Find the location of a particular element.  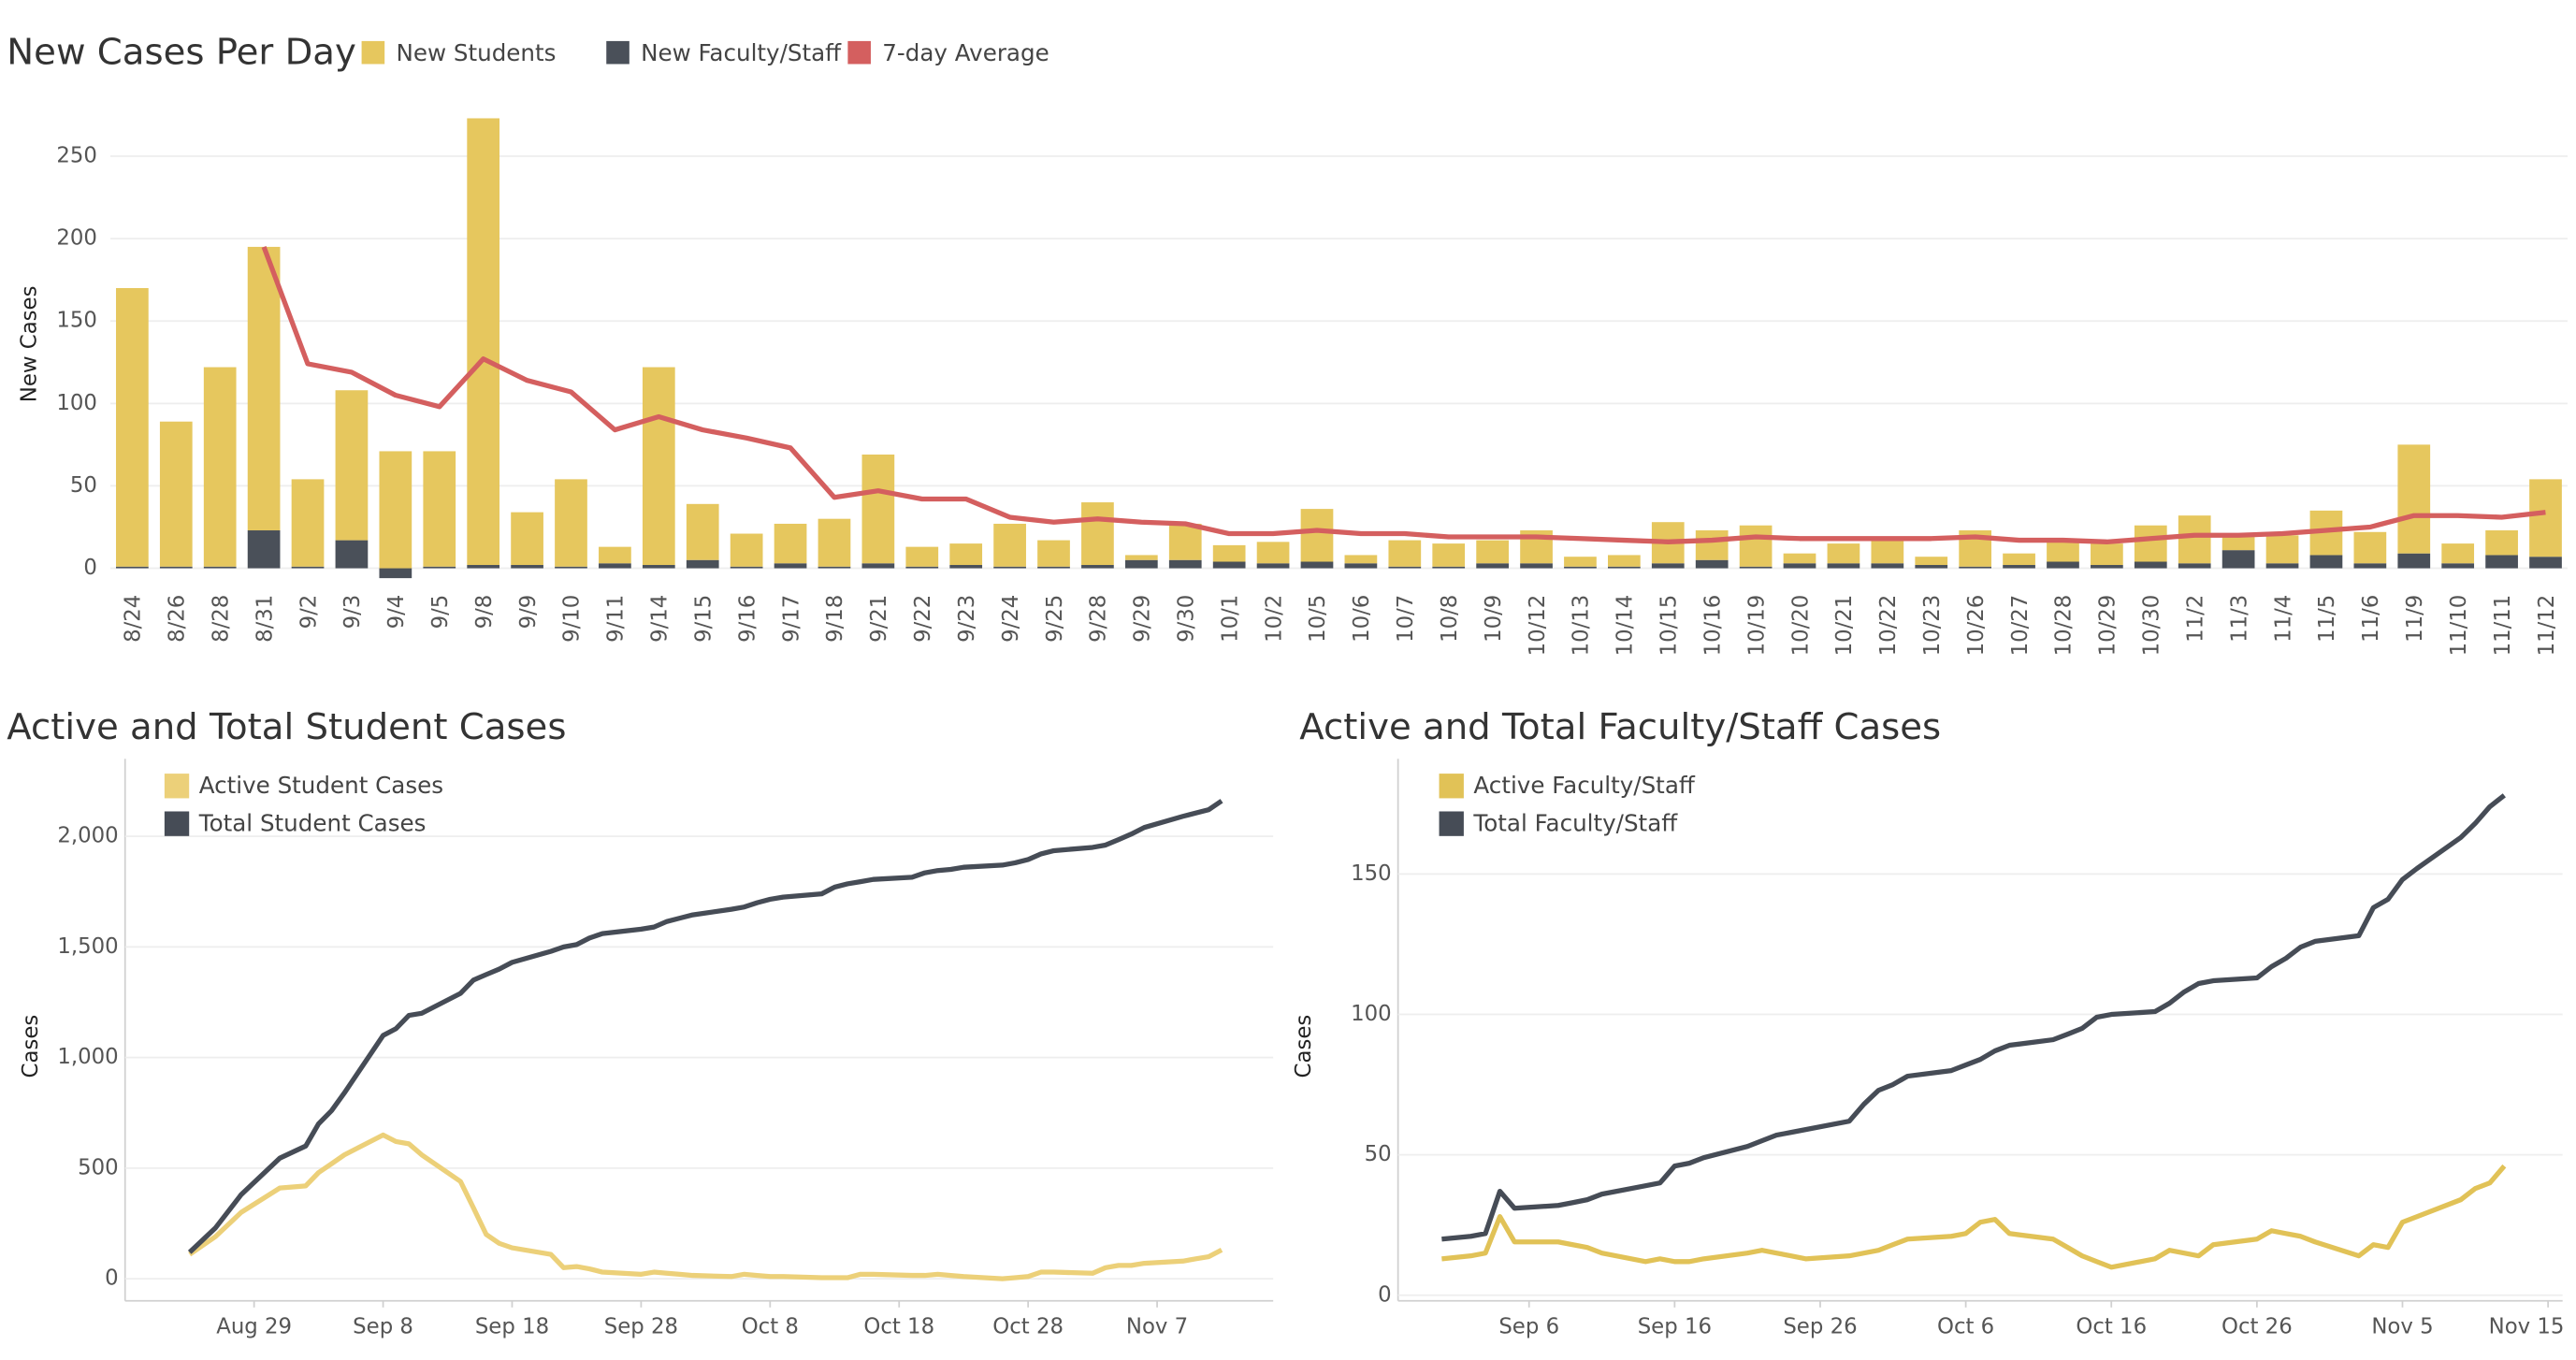

y-axis-label: New Cases is located at coordinates (29, 344).